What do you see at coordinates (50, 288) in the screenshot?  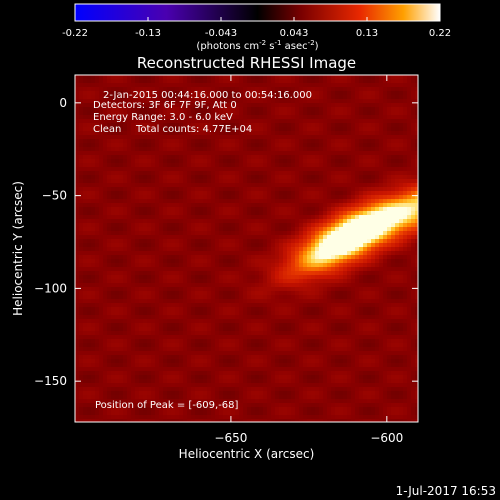 I see `y-tick-label: −100` at bounding box center [50, 288].